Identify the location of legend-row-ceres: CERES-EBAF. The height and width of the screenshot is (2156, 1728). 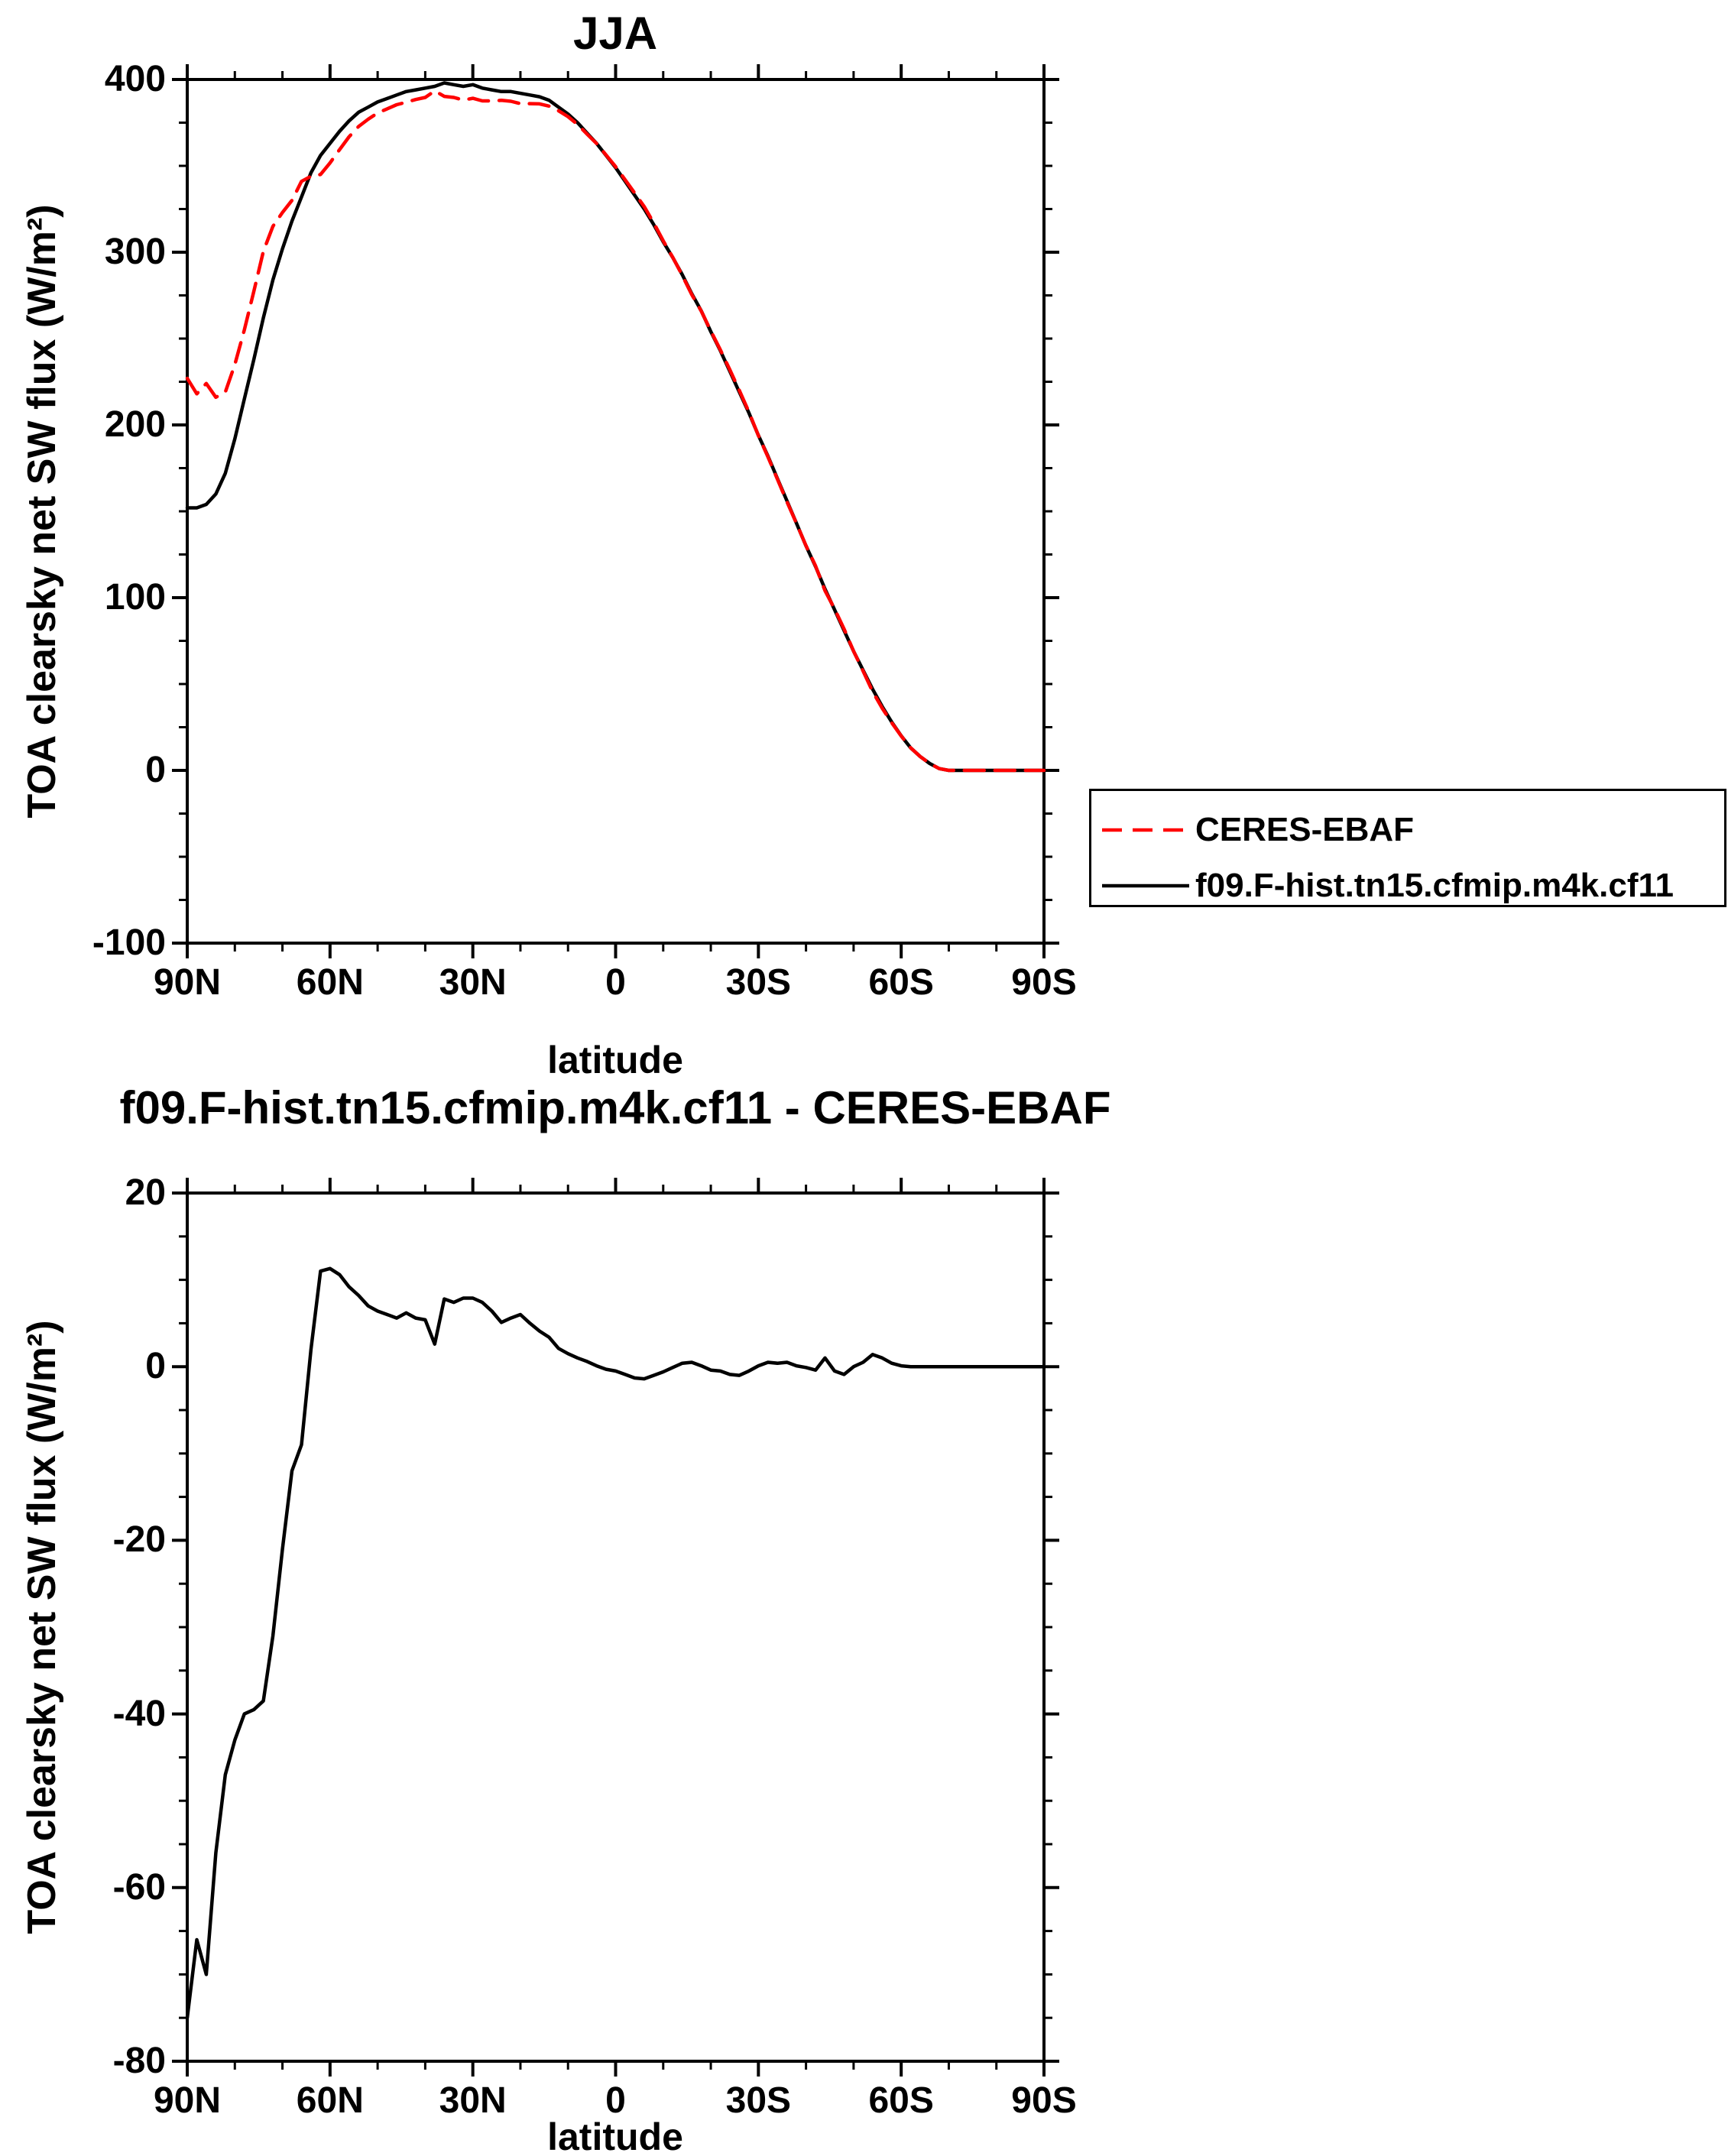
(1257, 830).